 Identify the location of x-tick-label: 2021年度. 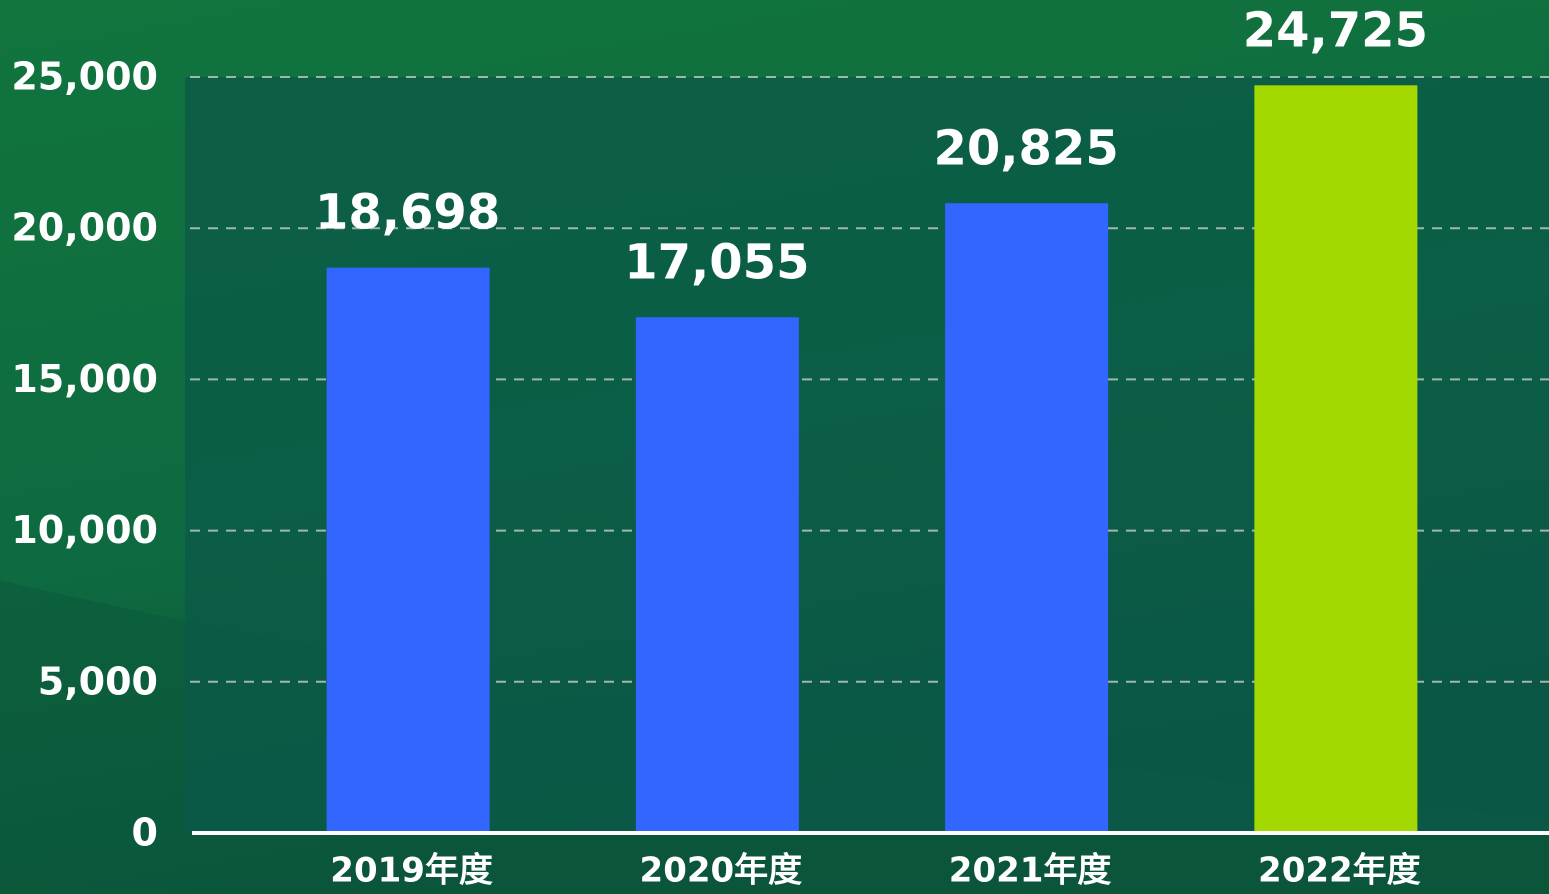
(1030, 871).